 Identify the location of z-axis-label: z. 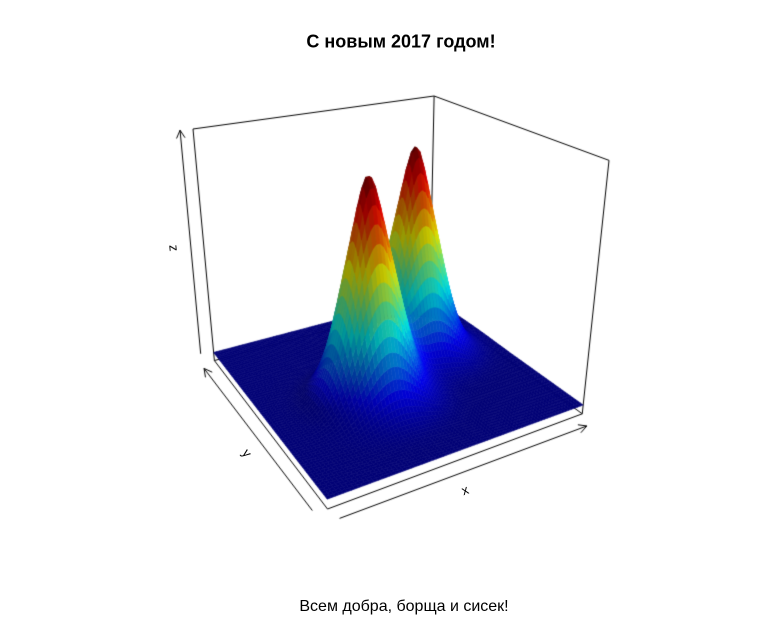
(174, 247).